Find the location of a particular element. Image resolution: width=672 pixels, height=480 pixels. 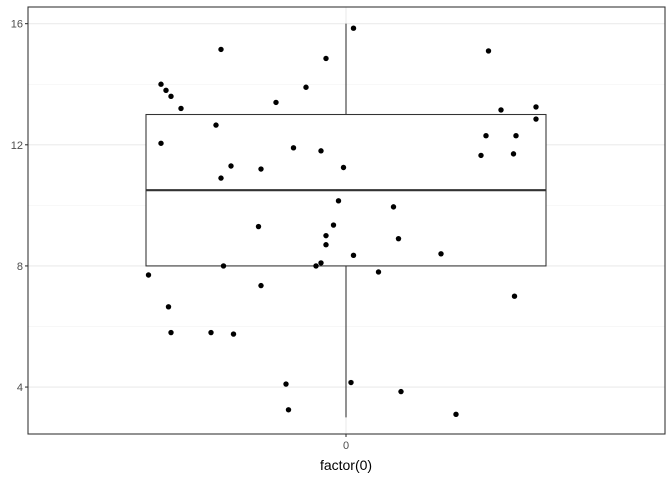

x-axis-title: factor(0) is located at coordinates (346, 465).